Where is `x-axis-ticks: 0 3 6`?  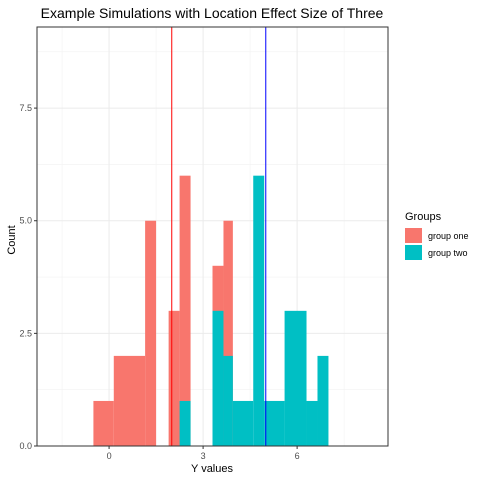 x-axis-ticks: 0 3 6 is located at coordinates (203, 453).